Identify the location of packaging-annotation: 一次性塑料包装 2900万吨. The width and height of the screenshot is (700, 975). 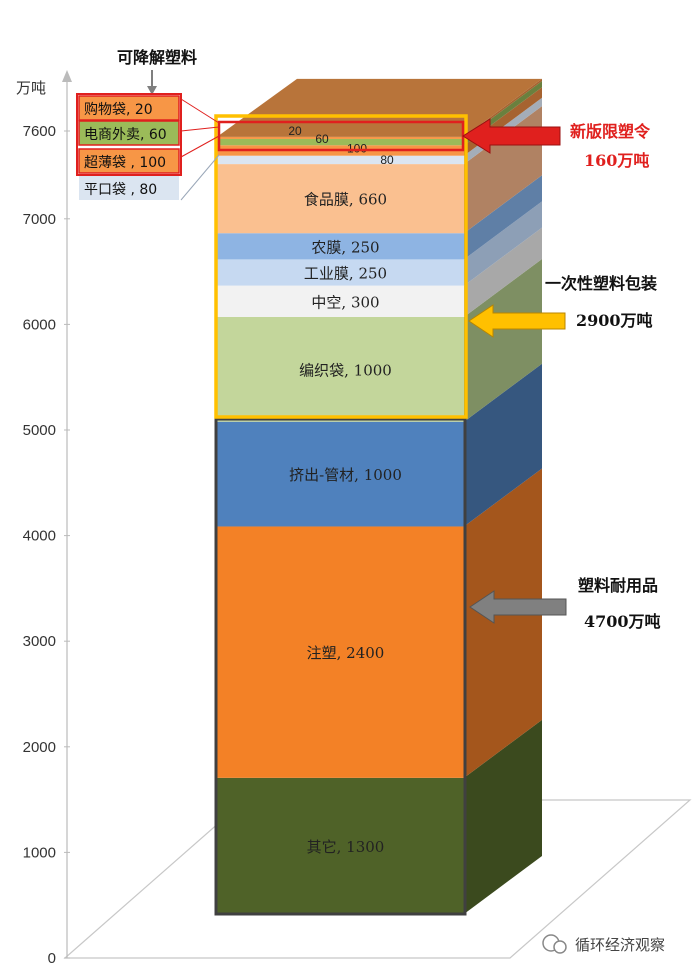
(562, 306).